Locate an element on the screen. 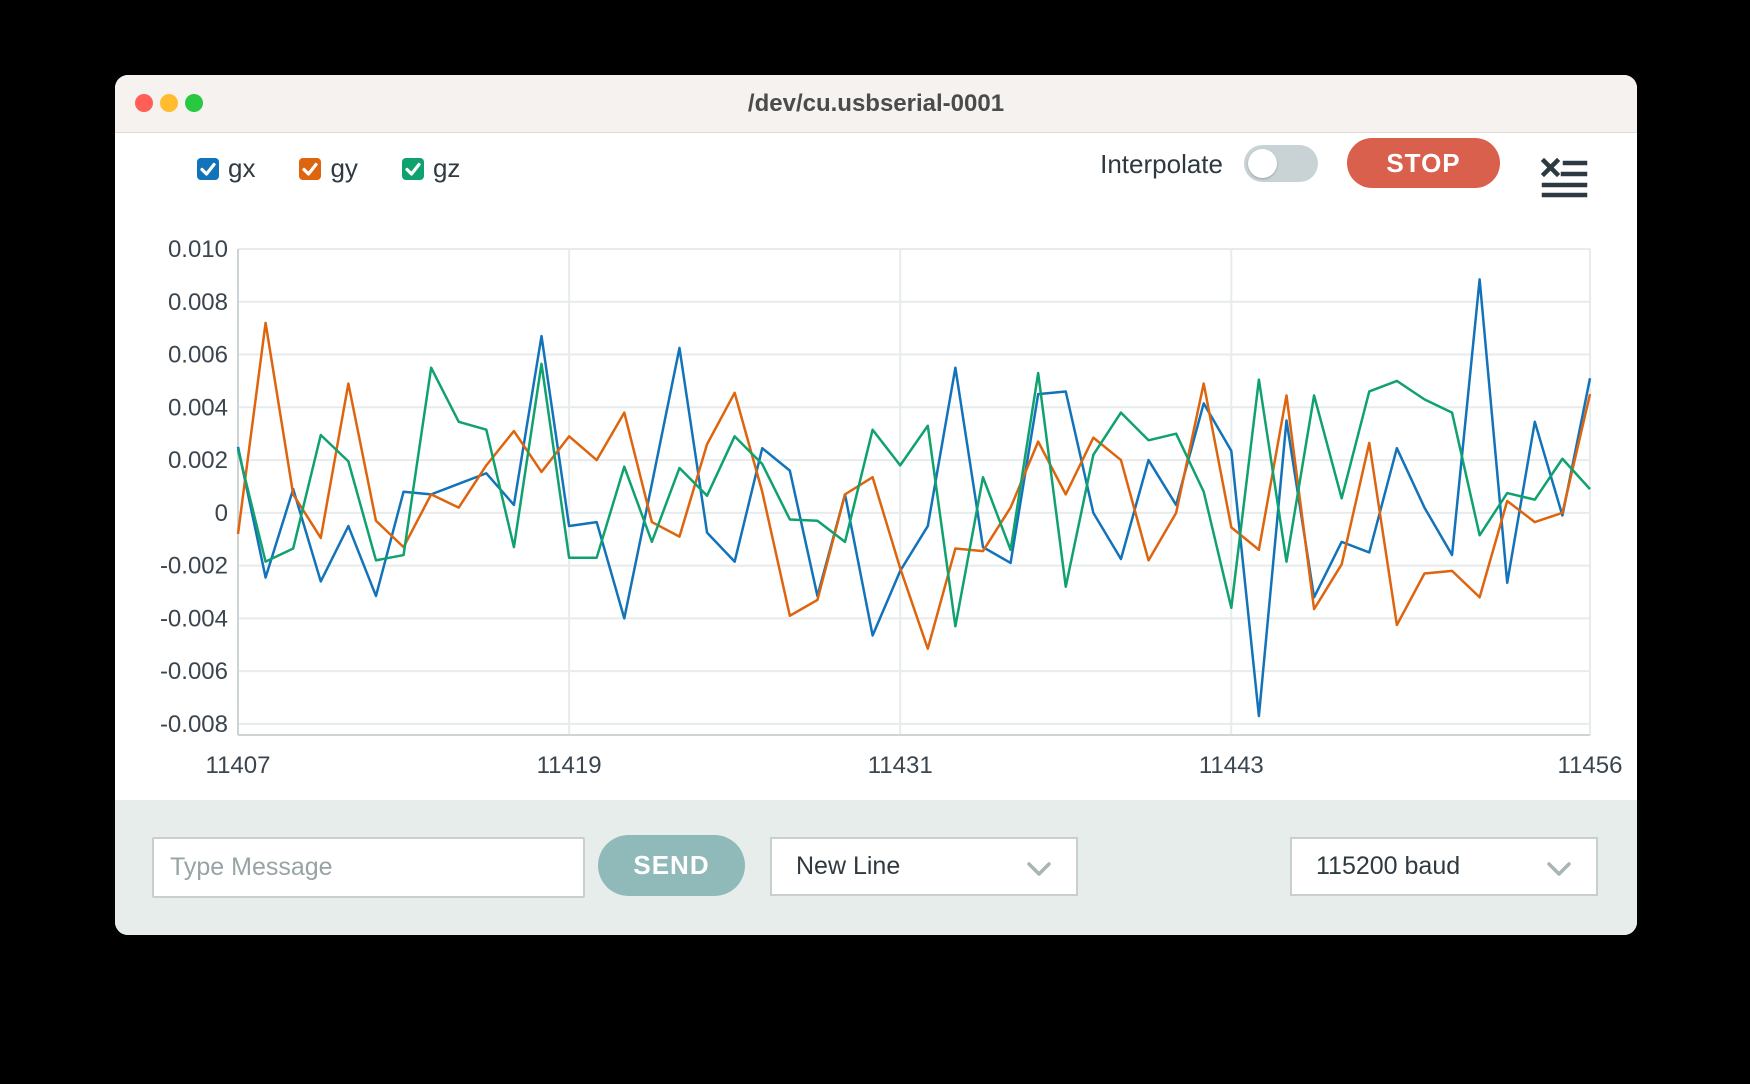 The height and width of the screenshot is (1084, 1750). svg-text: 0.006 is located at coordinates (198, 355).